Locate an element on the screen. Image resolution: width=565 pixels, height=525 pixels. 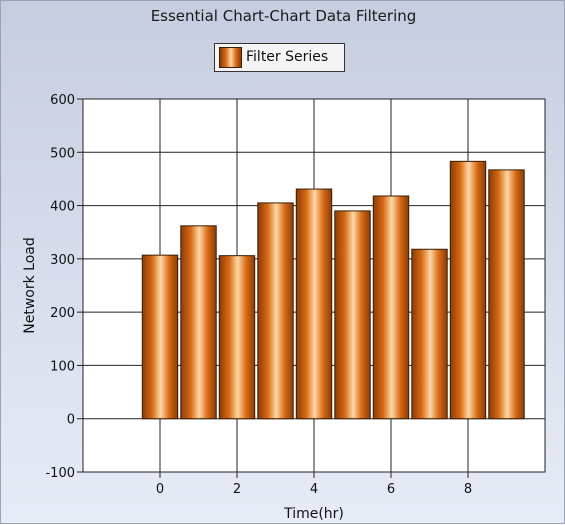
y-tick-label: 0 is located at coordinates (71, 420).